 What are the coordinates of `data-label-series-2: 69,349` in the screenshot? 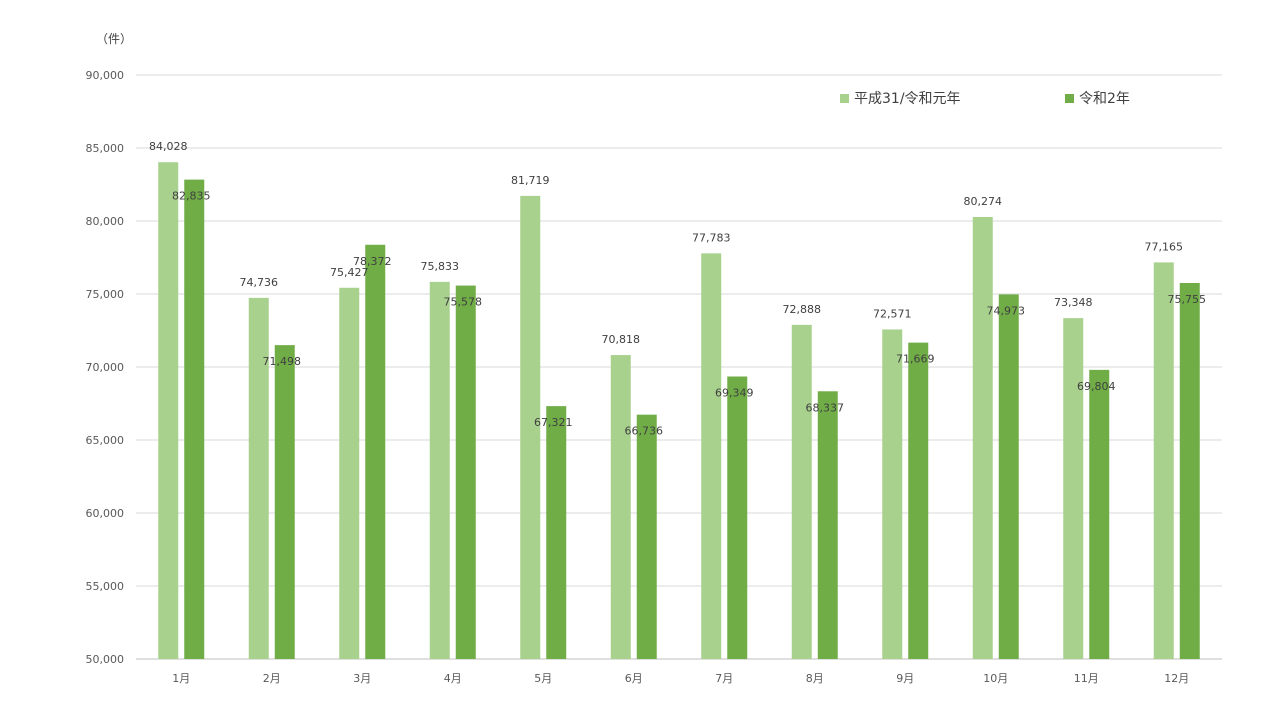 It's located at (734, 393).